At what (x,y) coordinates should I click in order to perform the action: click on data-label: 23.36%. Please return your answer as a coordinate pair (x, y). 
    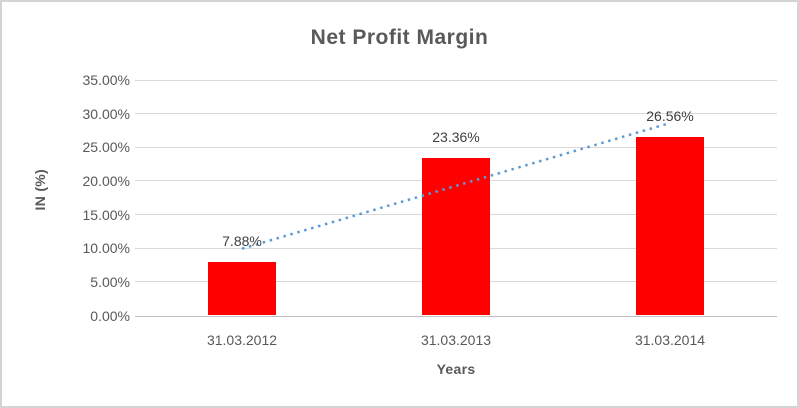
    Looking at the image, I should click on (456, 137).